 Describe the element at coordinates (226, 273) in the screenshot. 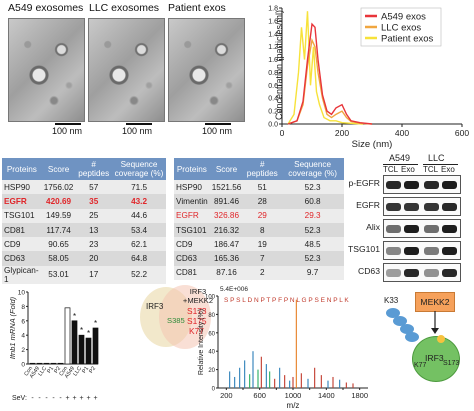

I see `table-cell: 87.16` at that location.